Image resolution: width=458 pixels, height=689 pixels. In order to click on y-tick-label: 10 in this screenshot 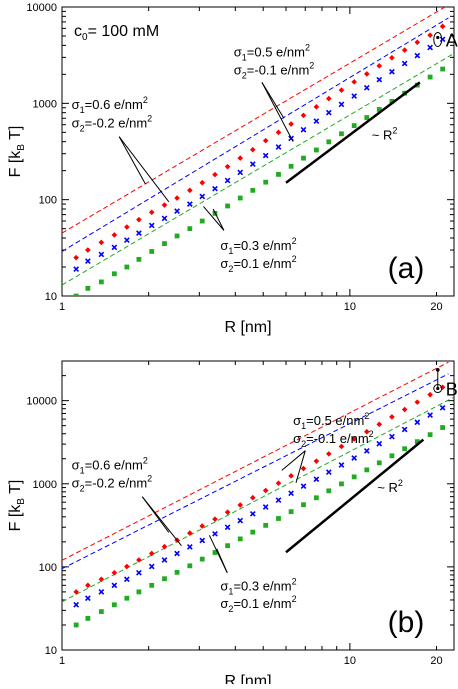, I will do `click(51, 297)`.